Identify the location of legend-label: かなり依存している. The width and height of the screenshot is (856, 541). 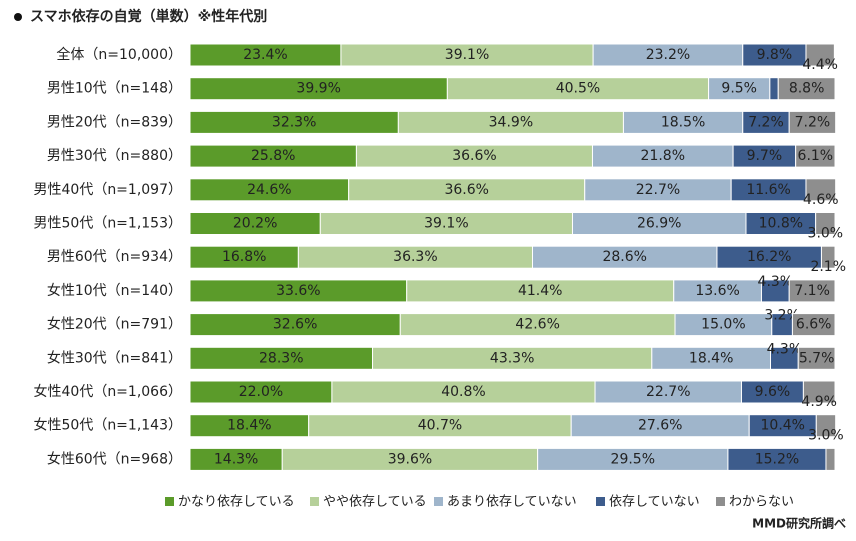
(236, 502).